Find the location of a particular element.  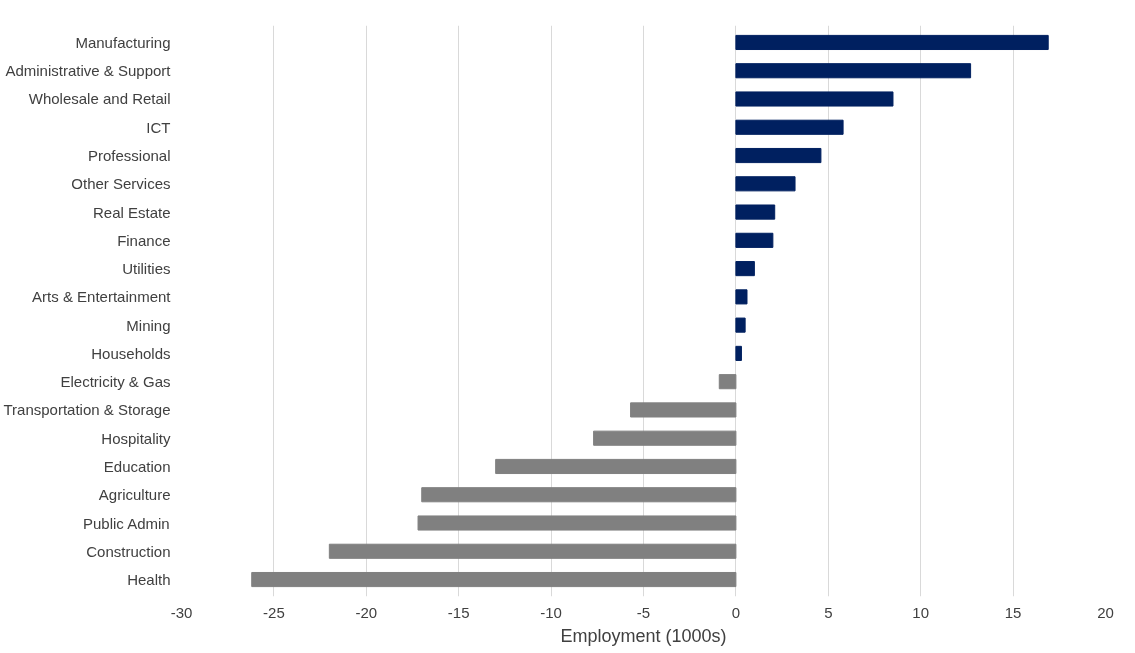

x-tick-label: -30 is located at coordinates (181, 612).